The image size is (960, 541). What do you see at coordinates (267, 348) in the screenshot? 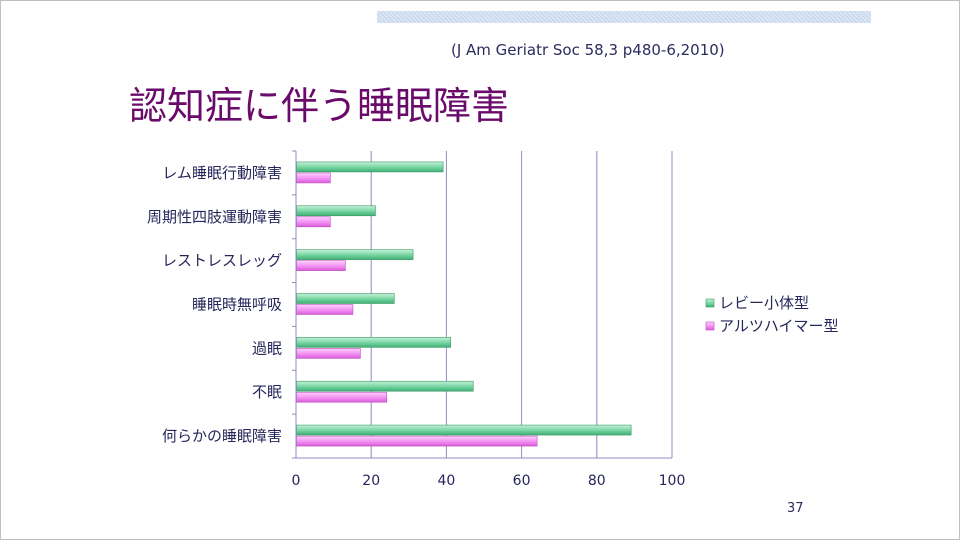
I see `category-label: 過眠` at bounding box center [267, 348].